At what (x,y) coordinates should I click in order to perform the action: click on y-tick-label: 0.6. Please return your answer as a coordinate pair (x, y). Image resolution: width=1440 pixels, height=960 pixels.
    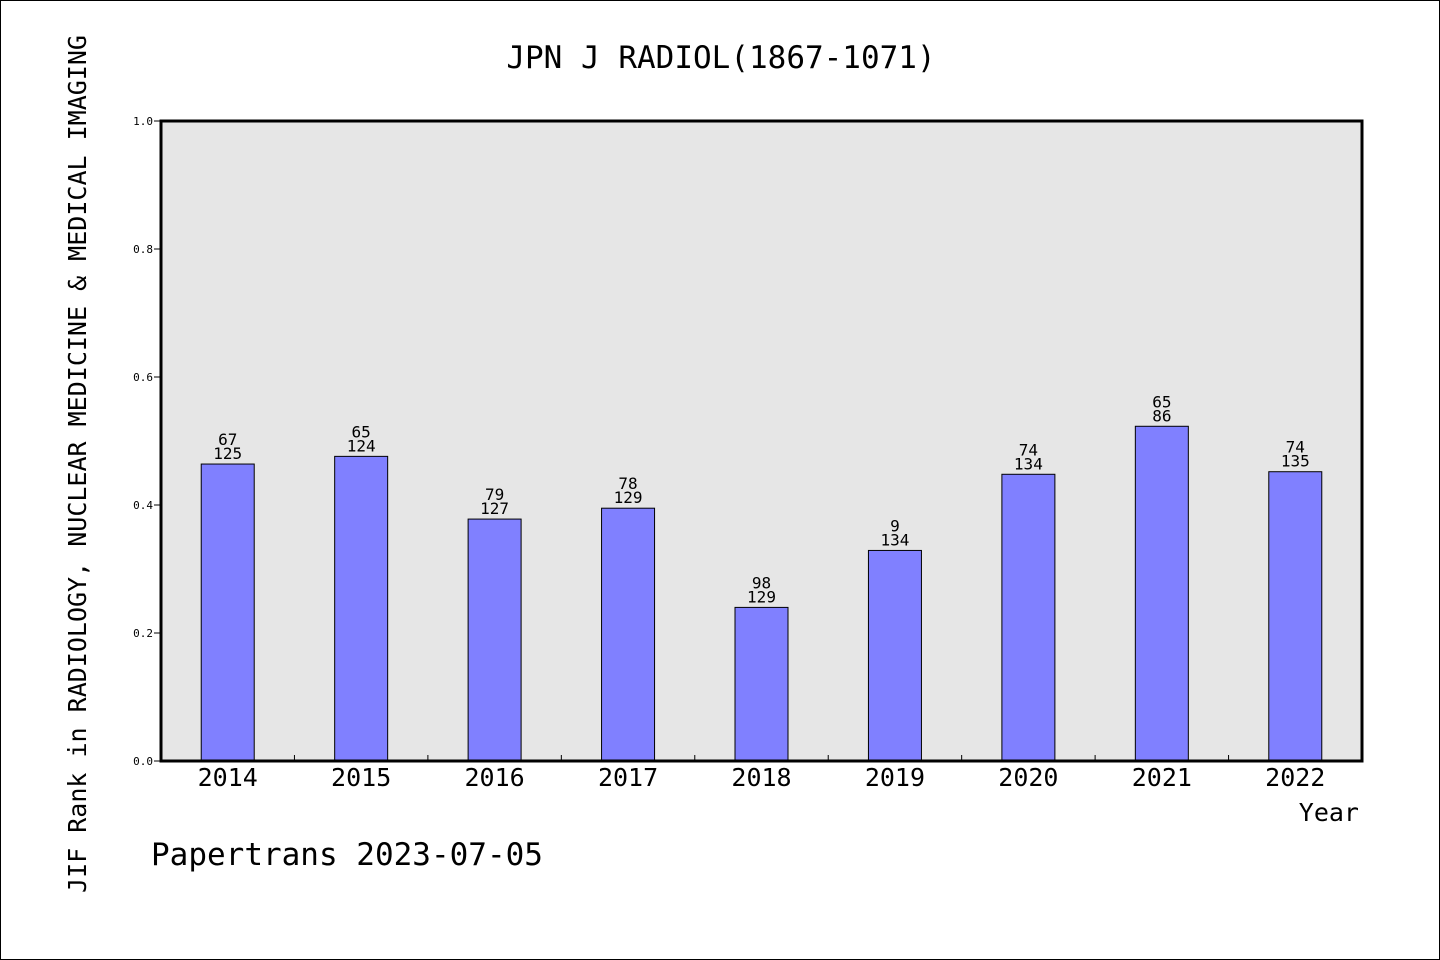
    Looking at the image, I should click on (143, 377).